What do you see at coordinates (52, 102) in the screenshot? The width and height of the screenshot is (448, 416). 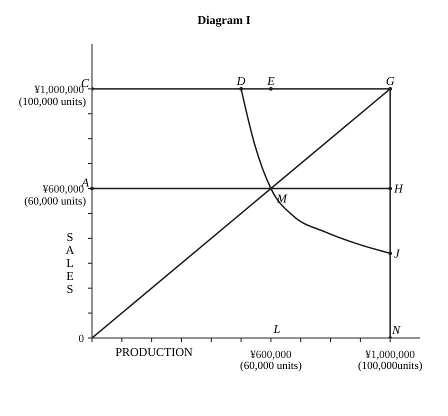 I see `text: (100,000 units)` at bounding box center [52, 102].